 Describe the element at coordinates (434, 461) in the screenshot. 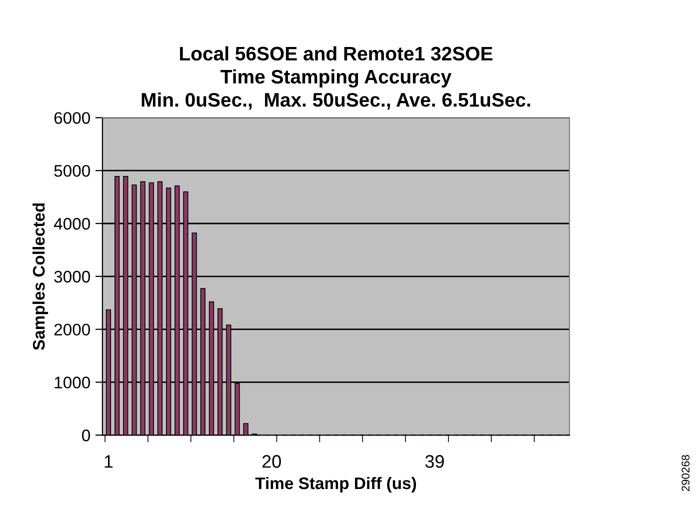

I see `x-tick-label: 39` at that location.